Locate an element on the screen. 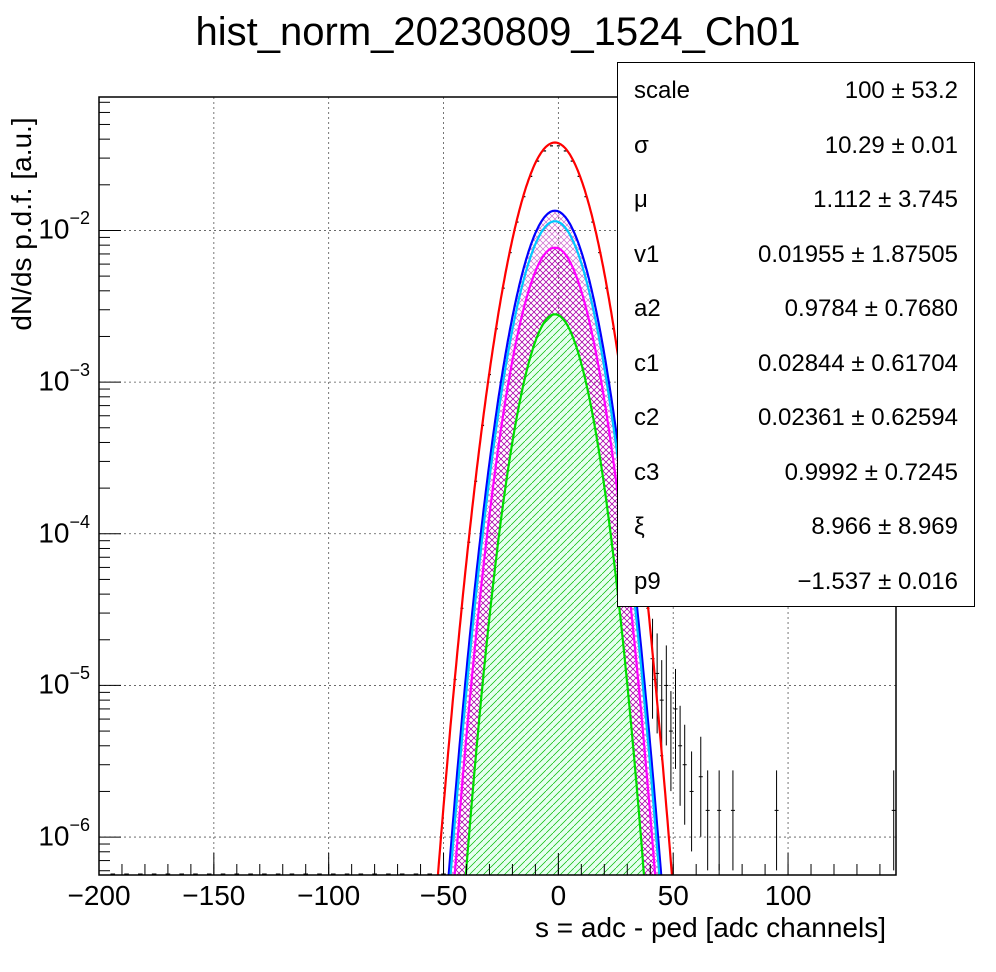 The height and width of the screenshot is (972, 996). stat-value: −1.537 ± 0.016 is located at coordinates (877, 581).